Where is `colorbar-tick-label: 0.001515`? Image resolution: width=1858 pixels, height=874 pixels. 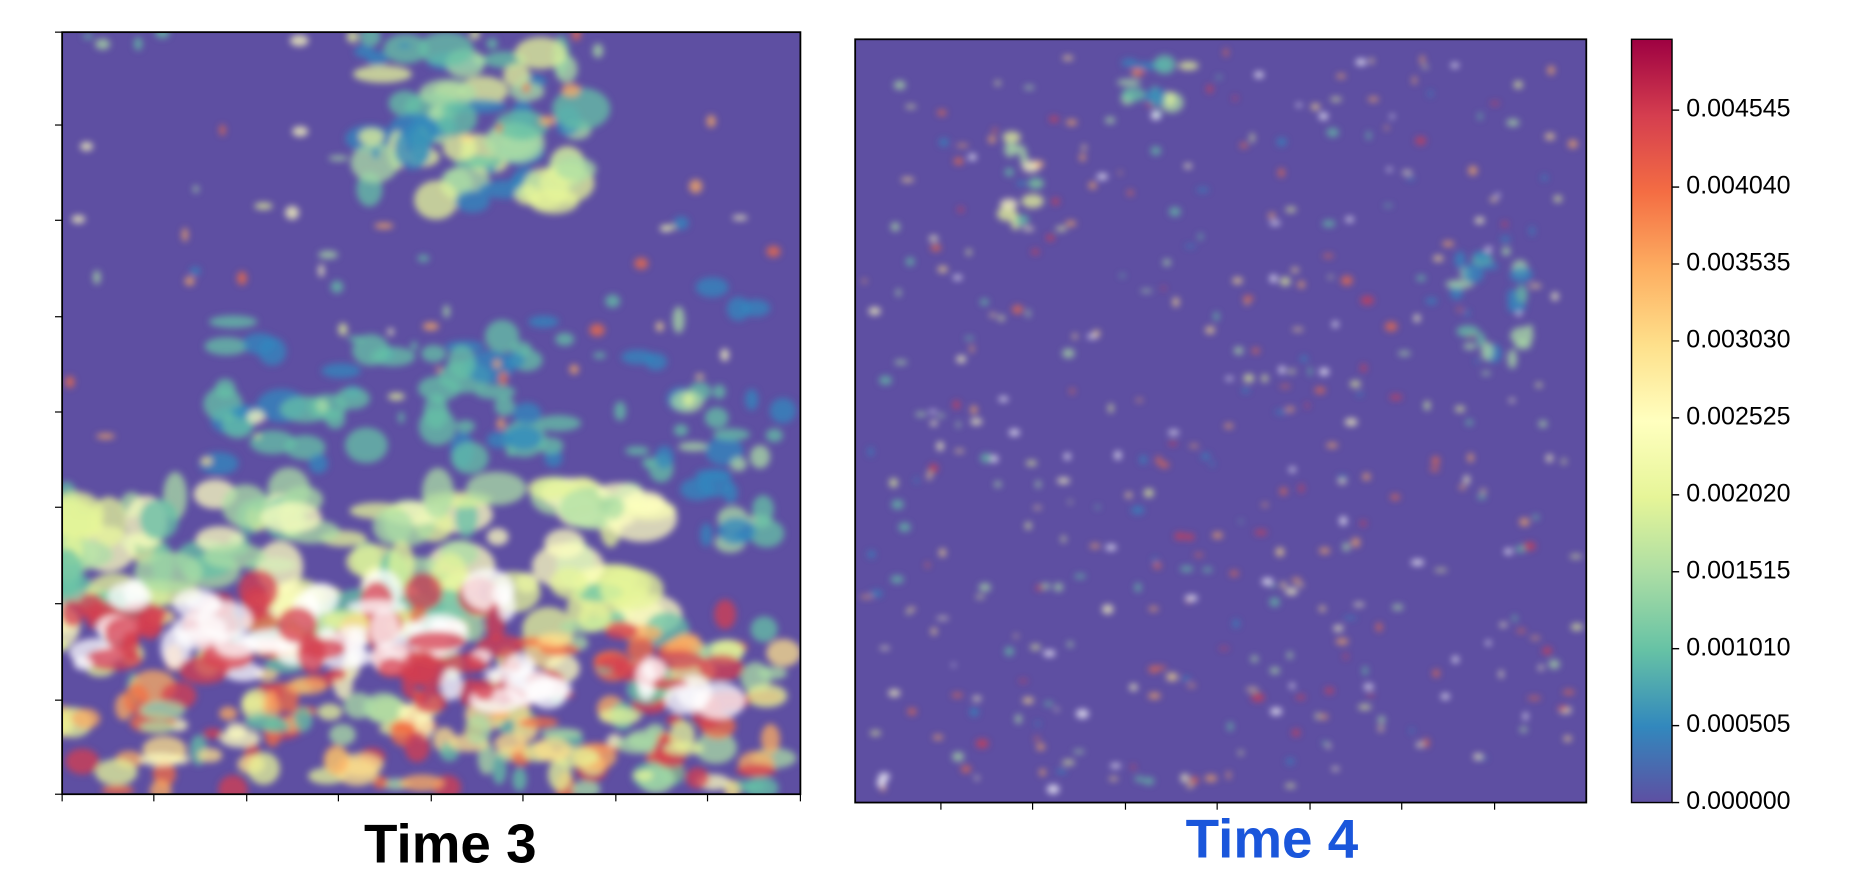
colorbar-tick-label: 0.001515 is located at coordinates (1738, 570).